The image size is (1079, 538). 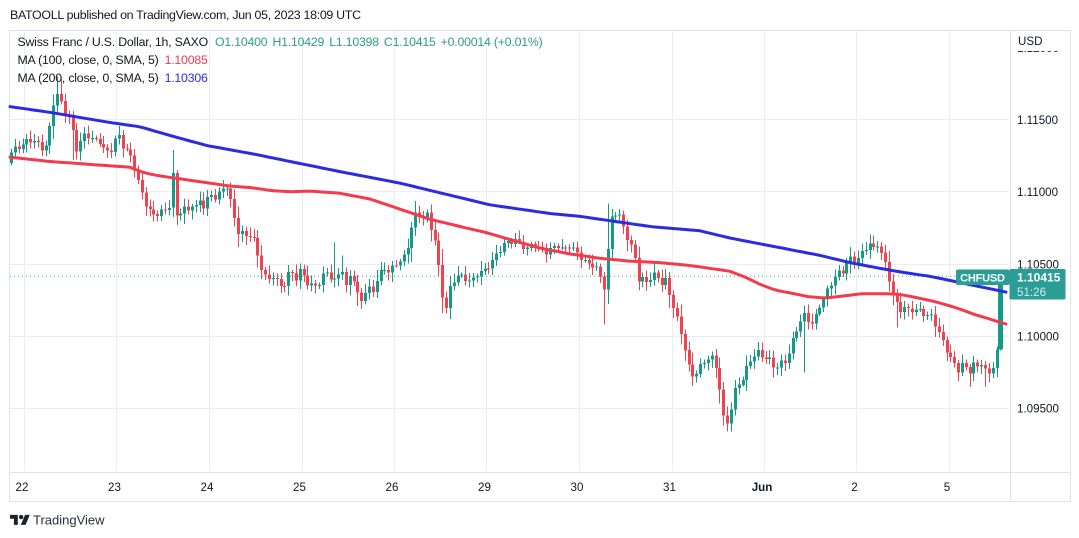 What do you see at coordinates (1039, 278) in the screenshot?
I see `svg-text: 1.10415` at bounding box center [1039, 278].